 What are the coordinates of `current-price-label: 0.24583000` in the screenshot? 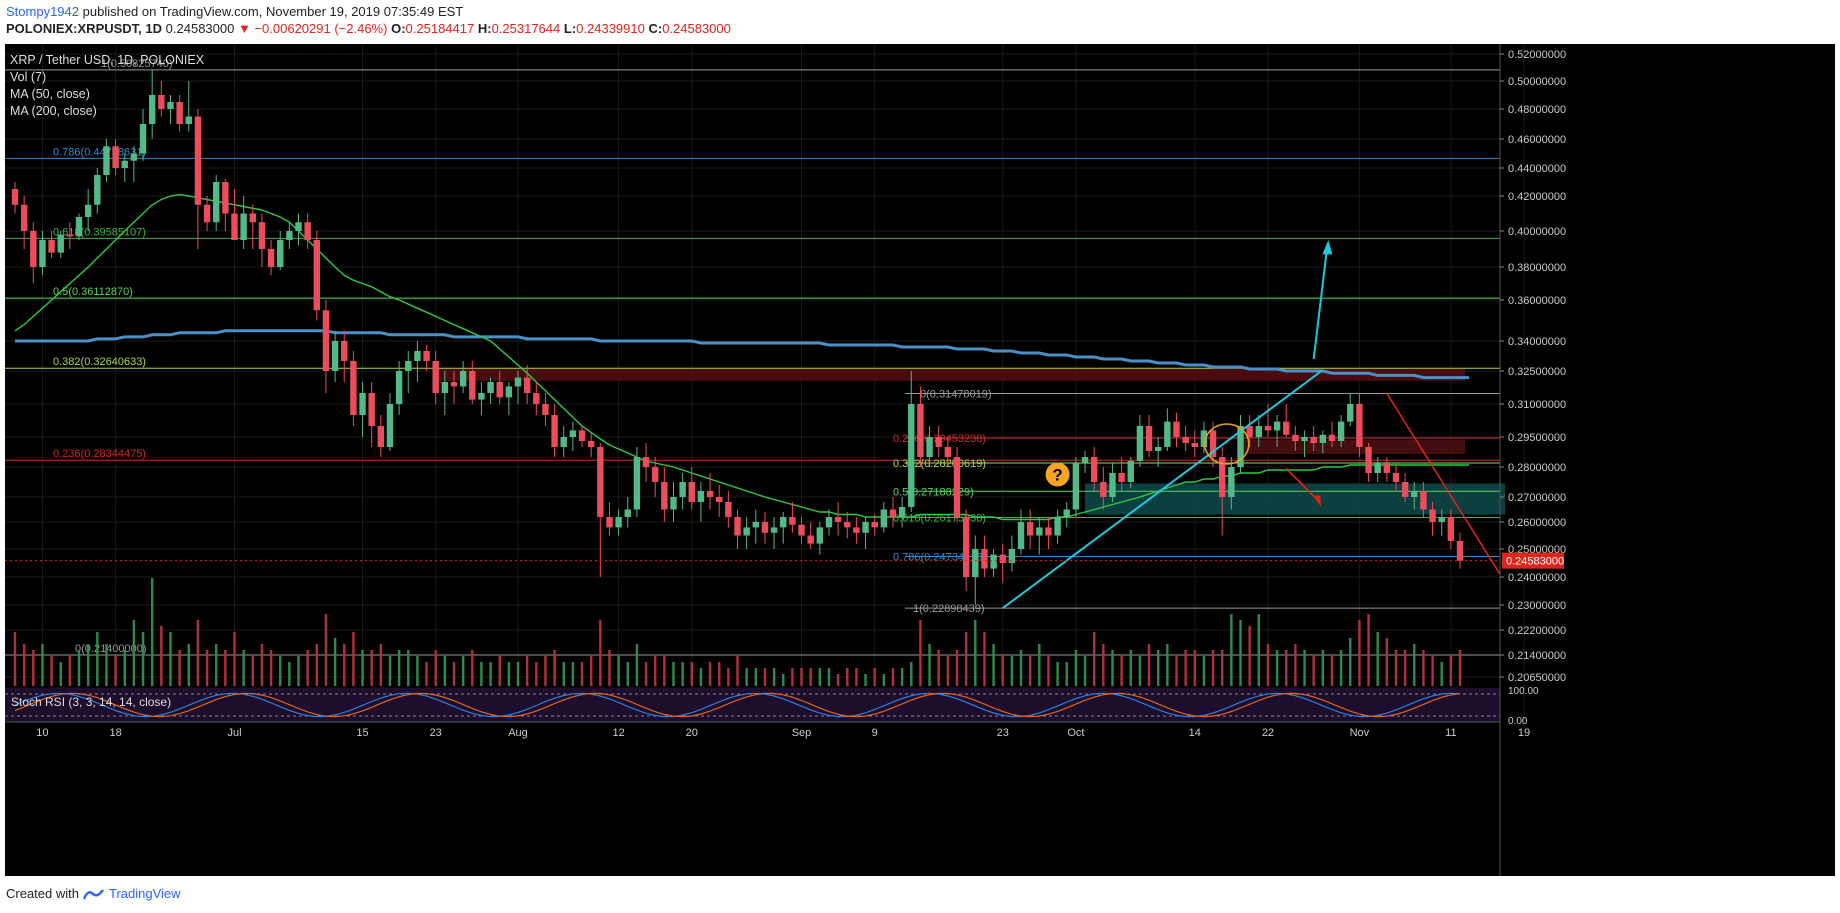 It's located at (1535, 562).